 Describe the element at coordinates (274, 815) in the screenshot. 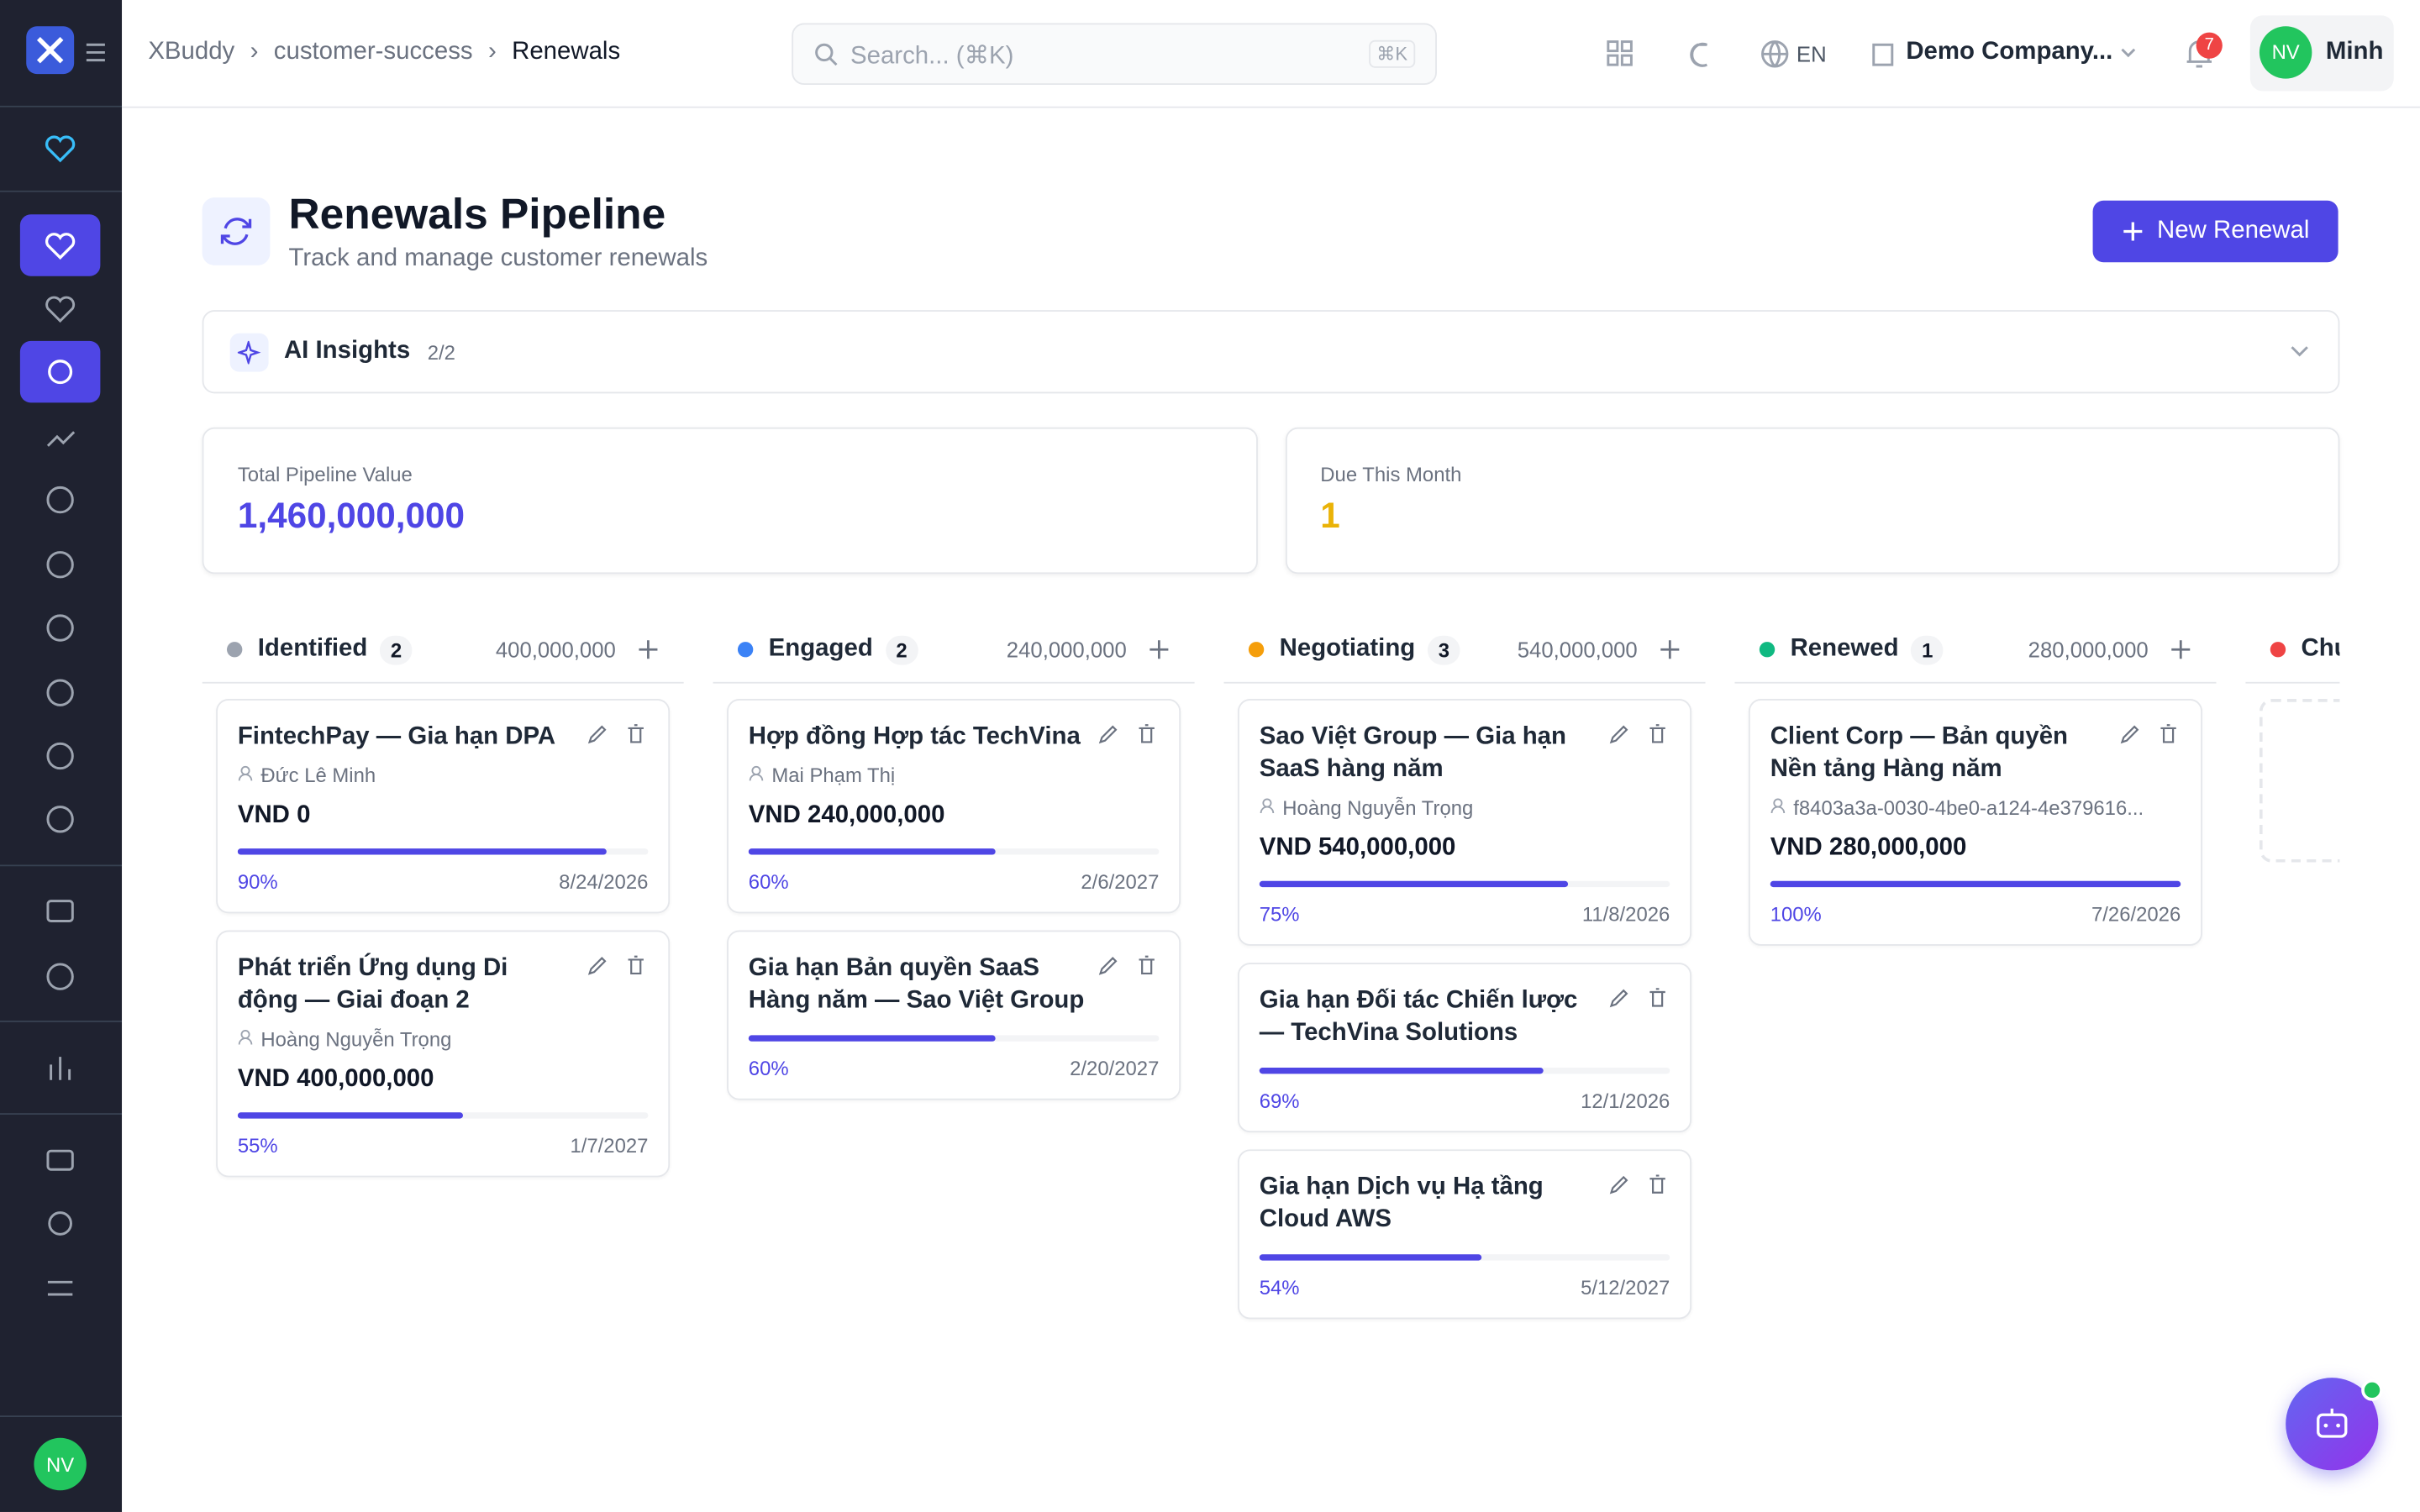

I see `card-amount: VND 0` at that location.